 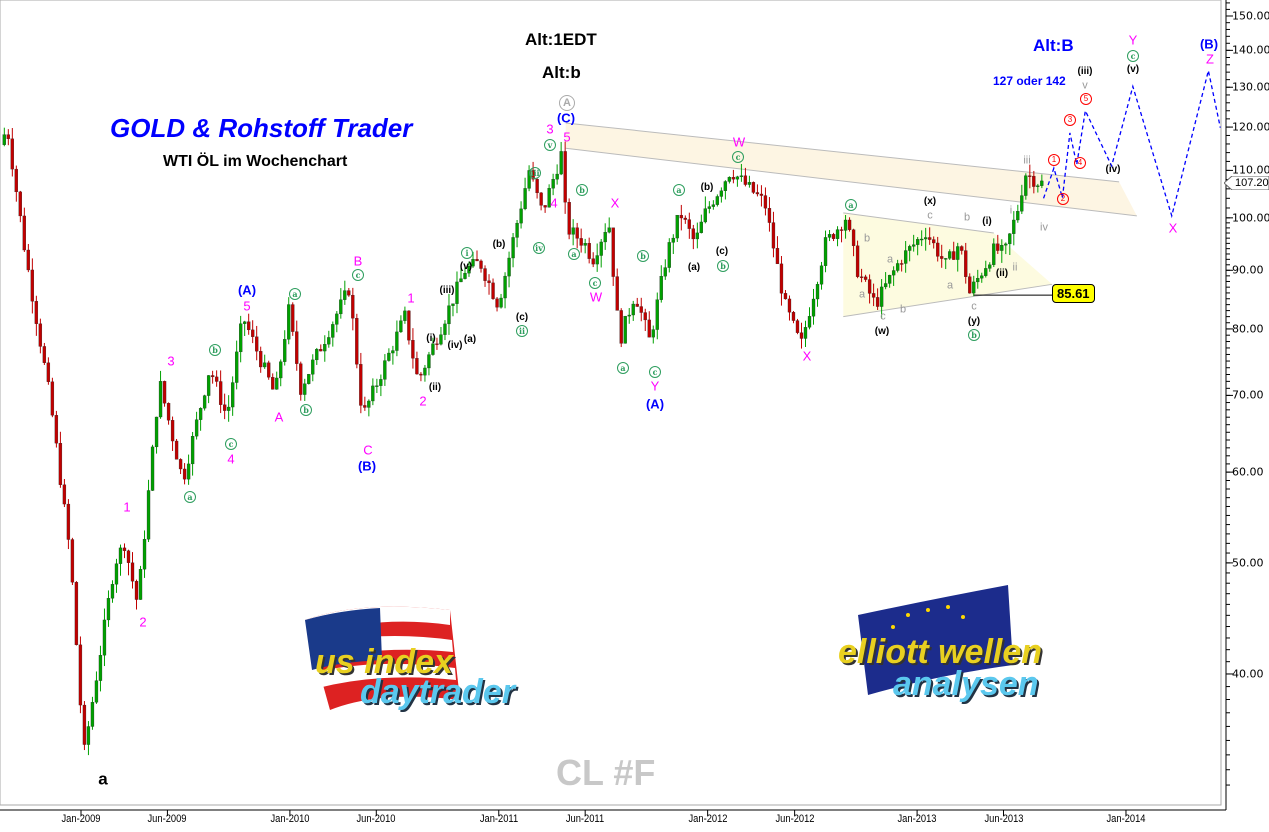 I want to click on wave-label: v, so click(x=1085, y=85).